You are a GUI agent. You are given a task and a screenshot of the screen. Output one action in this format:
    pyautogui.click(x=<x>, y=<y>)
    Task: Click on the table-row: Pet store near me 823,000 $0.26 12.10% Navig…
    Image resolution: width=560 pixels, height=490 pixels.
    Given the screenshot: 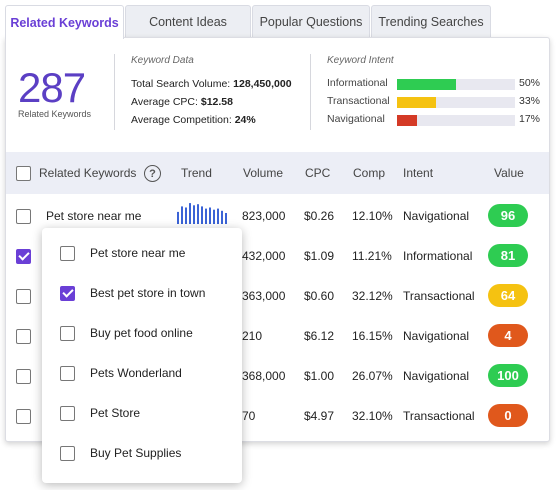 What is the action you would take?
    pyautogui.click(x=277, y=216)
    